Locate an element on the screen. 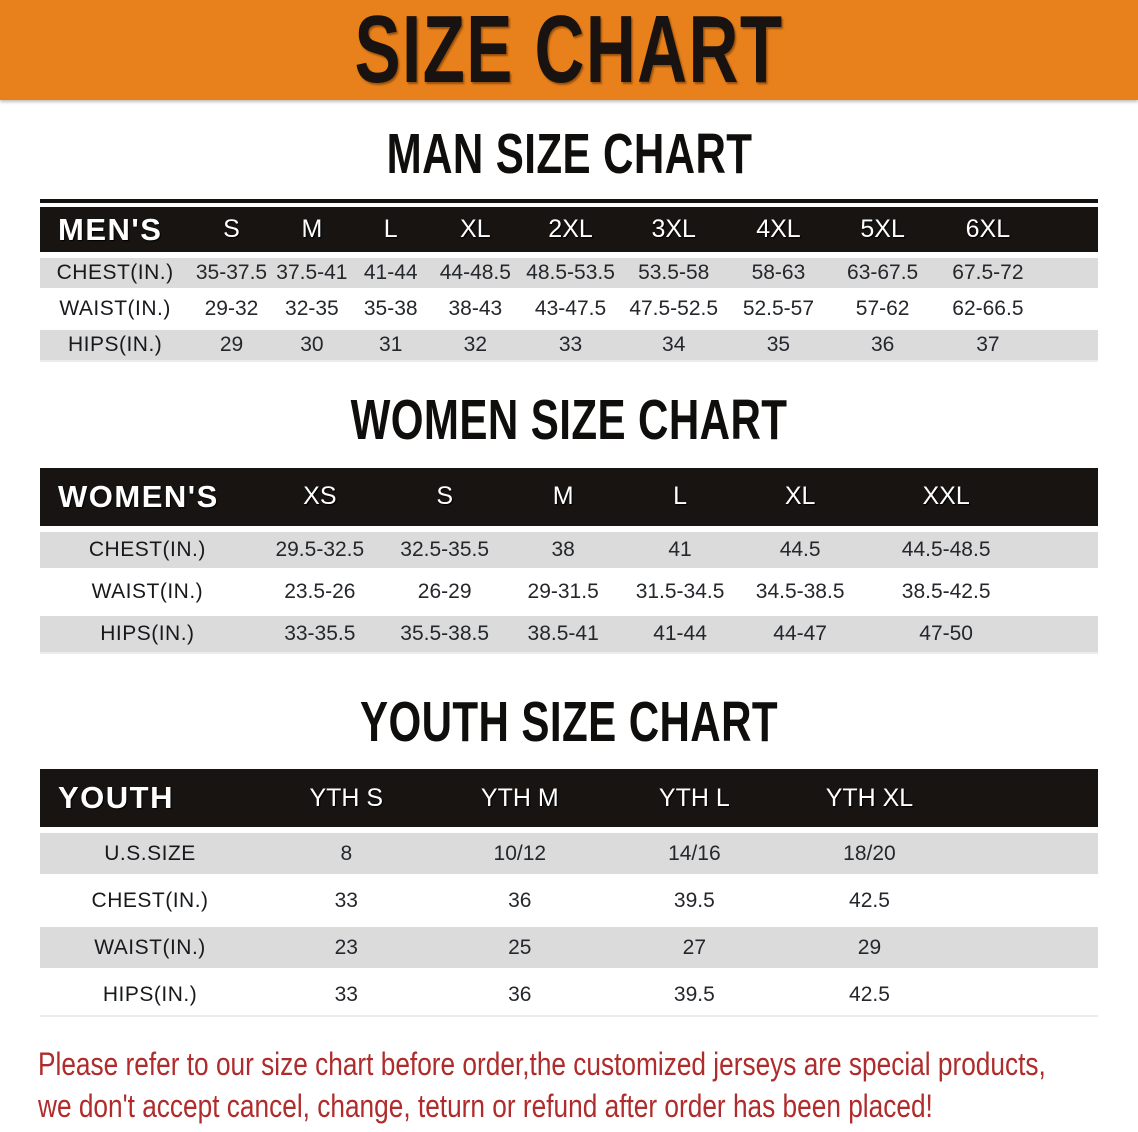  size-value-cell: 14/16 is located at coordinates (694, 851).